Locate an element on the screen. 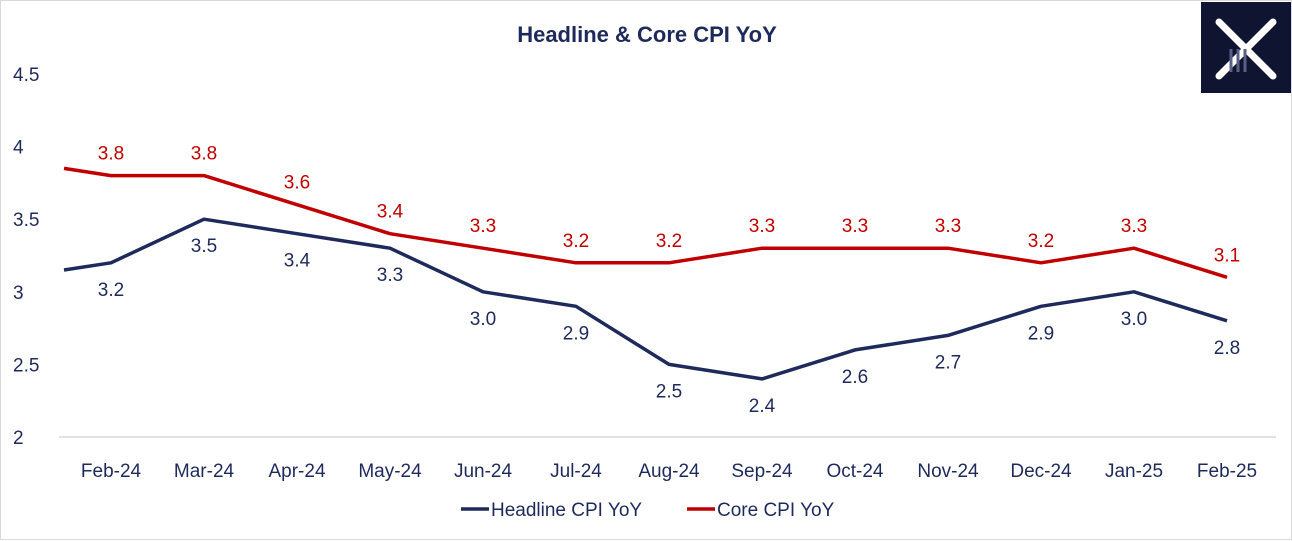  headline-data-label: 3.5 is located at coordinates (204, 246).